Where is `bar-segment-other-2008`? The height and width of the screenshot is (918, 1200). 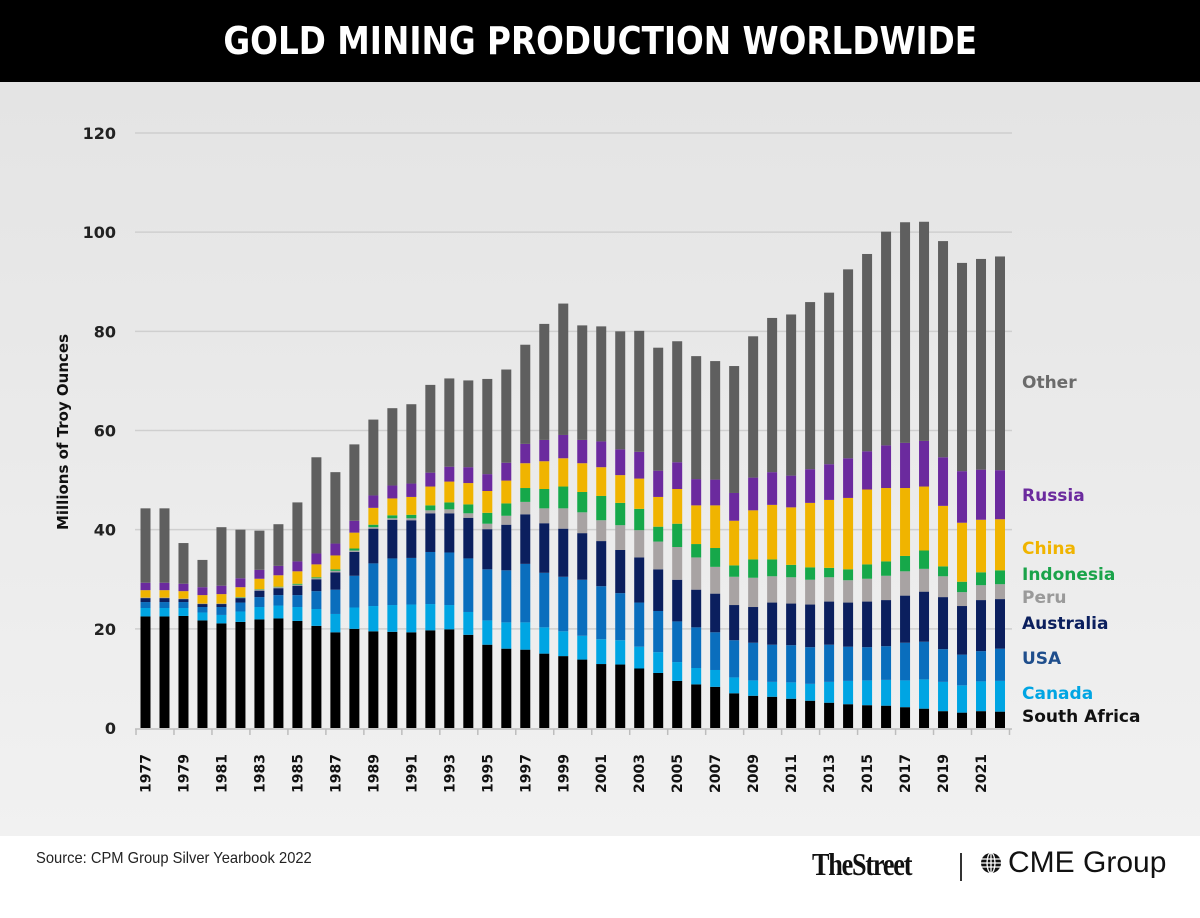 bar-segment-other-2008 is located at coordinates (734, 429).